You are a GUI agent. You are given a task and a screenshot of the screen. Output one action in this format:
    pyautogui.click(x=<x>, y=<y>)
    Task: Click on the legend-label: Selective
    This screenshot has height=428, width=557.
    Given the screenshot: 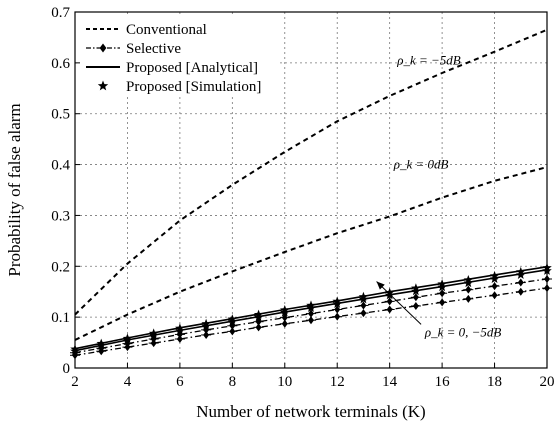 What is the action you would take?
    pyautogui.click(x=153, y=49)
    